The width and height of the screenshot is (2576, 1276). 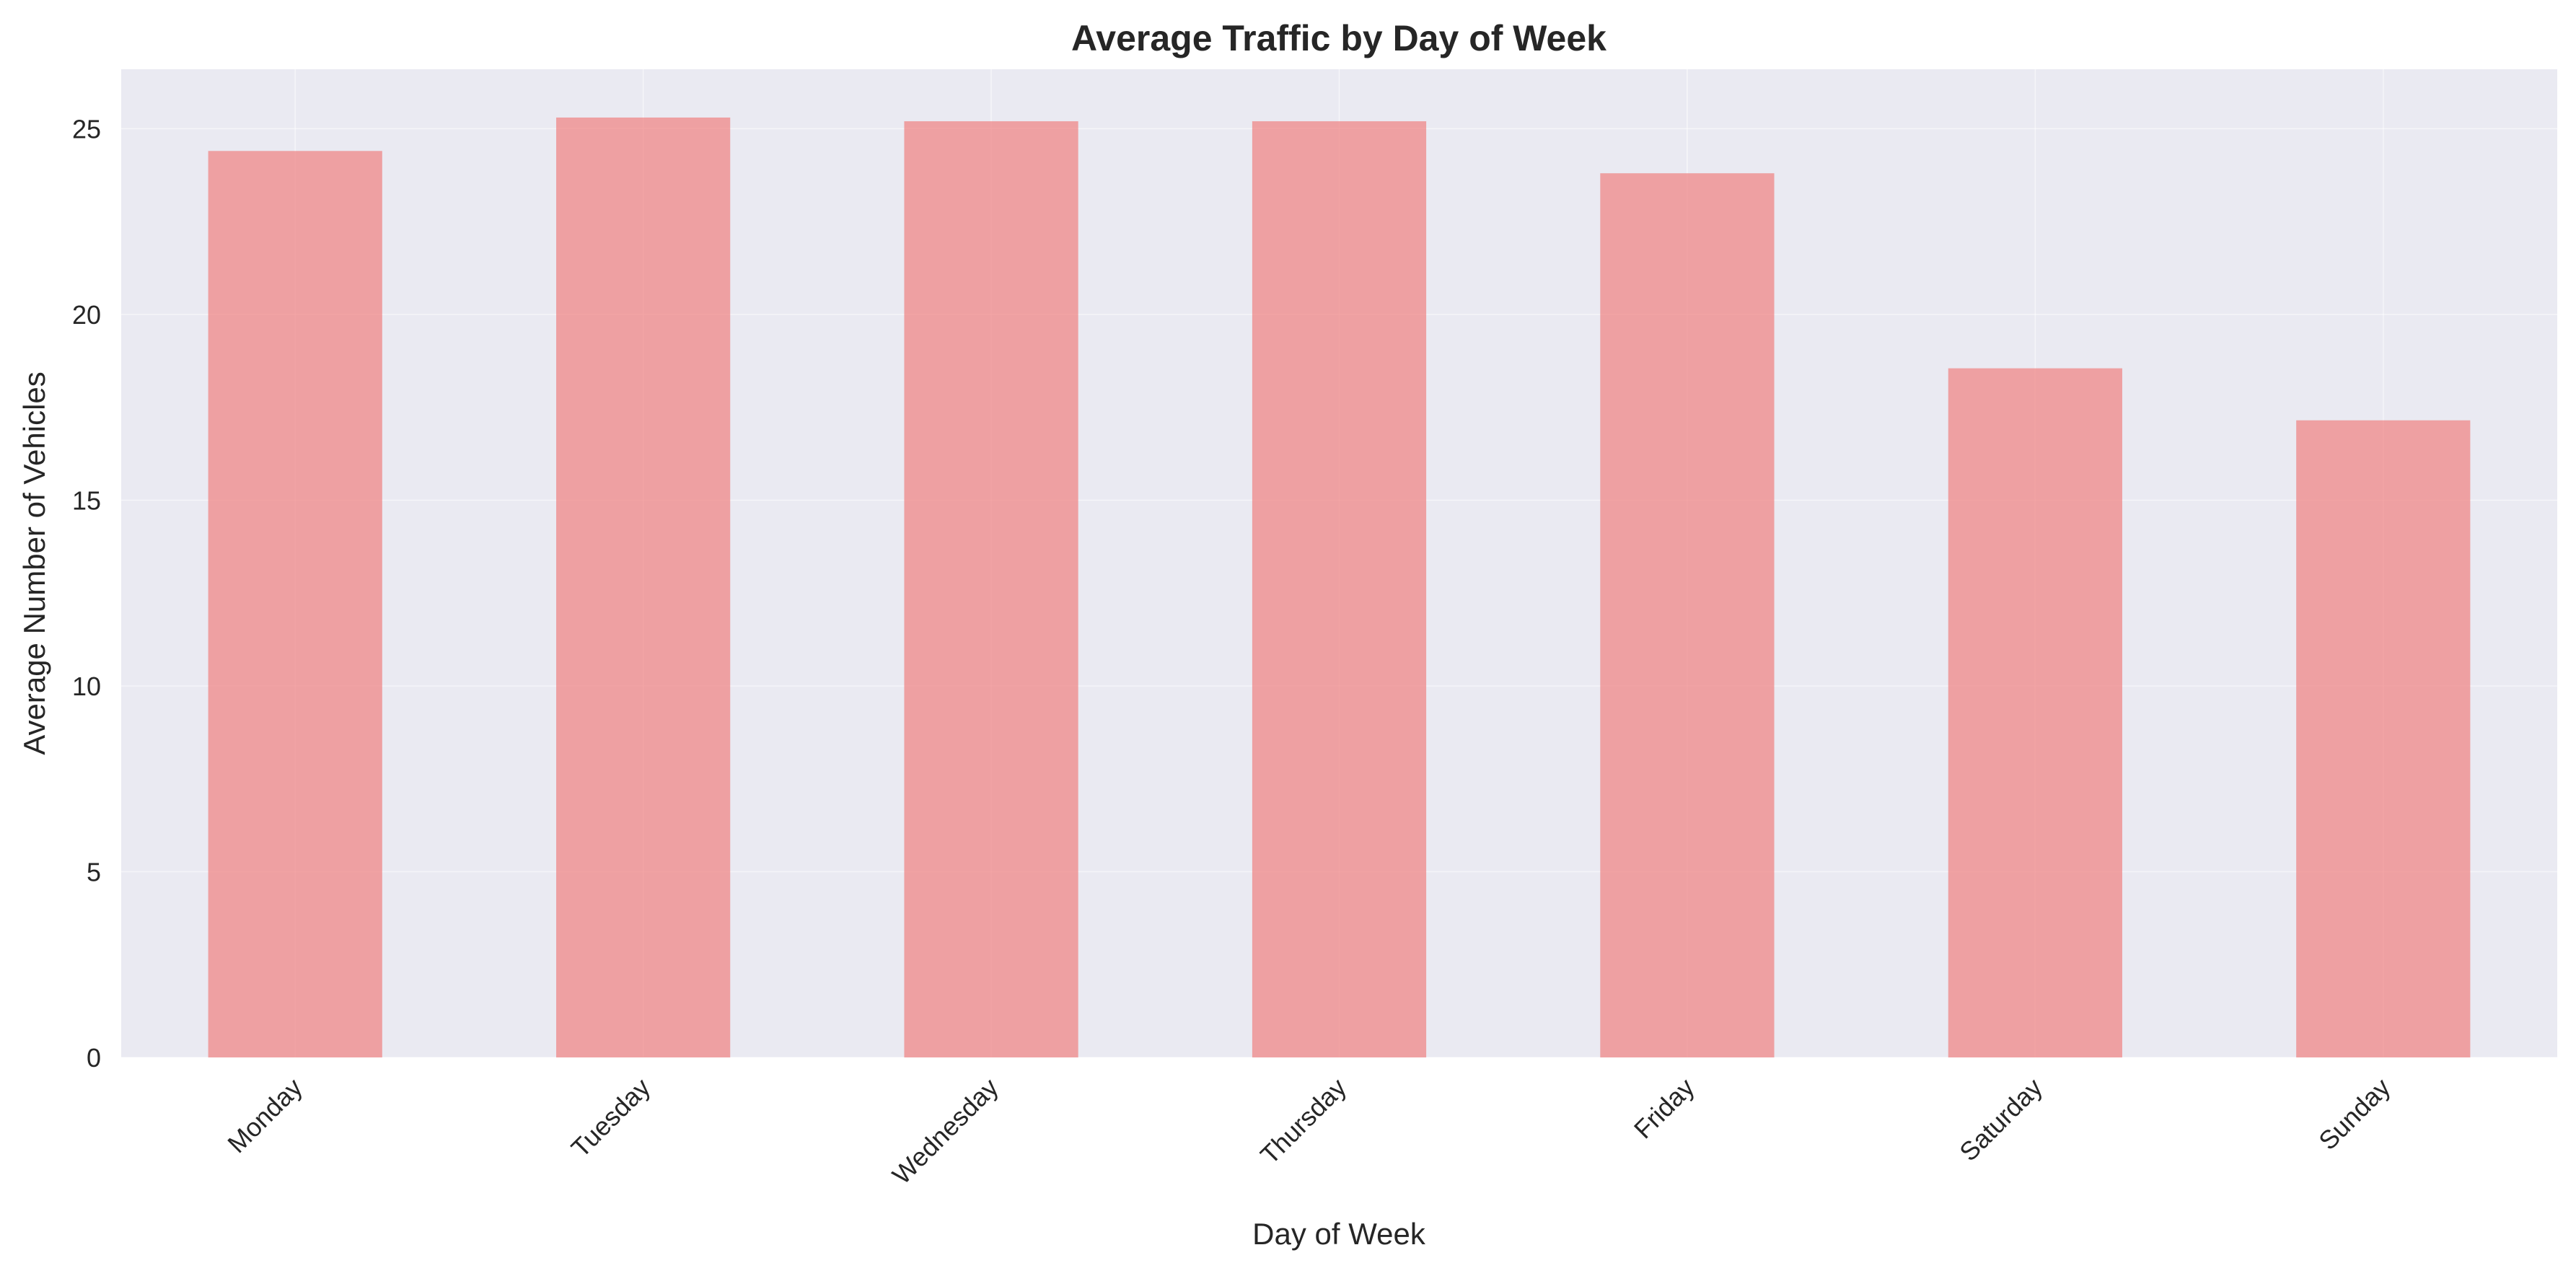 I want to click on bar-friday, so click(x=1687, y=615).